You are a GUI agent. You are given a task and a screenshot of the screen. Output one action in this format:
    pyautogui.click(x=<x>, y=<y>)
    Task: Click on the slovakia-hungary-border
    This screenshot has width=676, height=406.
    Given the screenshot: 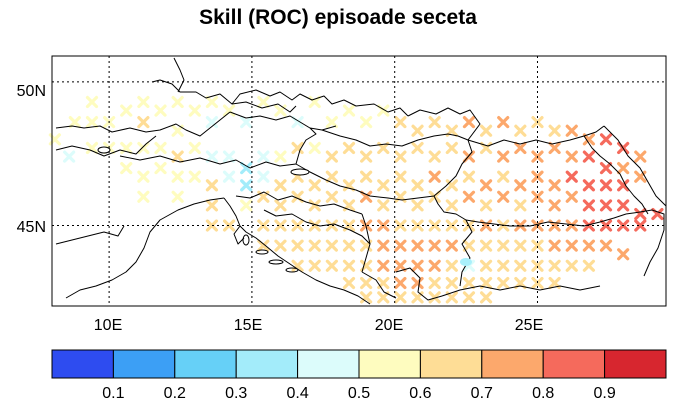 What is the action you would take?
    pyautogui.click(x=395, y=138)
    